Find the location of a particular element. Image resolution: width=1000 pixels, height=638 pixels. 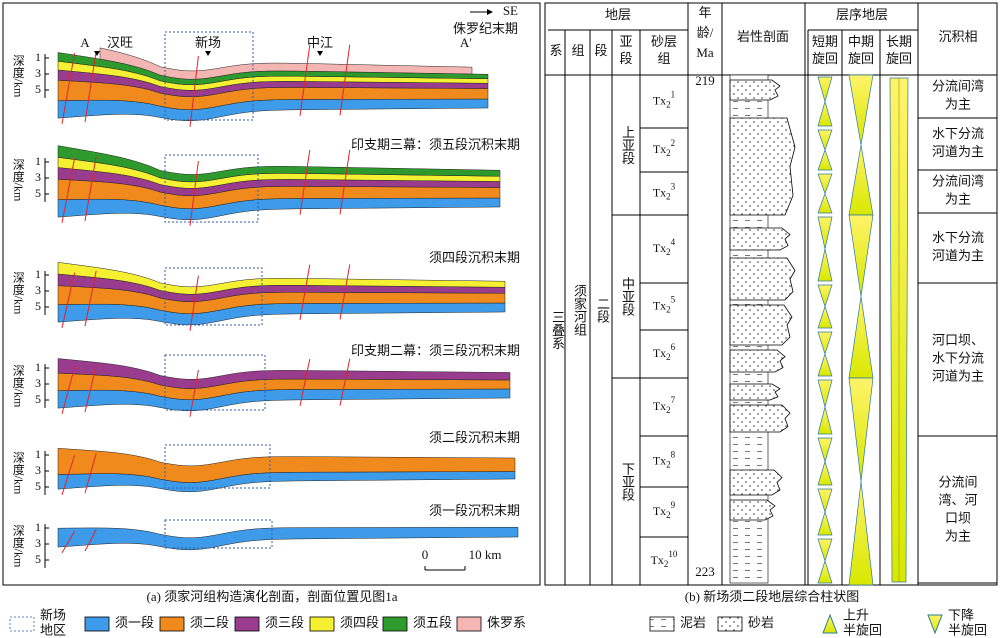

sand-group-sup: 2 is located at coordinates (673, 143).